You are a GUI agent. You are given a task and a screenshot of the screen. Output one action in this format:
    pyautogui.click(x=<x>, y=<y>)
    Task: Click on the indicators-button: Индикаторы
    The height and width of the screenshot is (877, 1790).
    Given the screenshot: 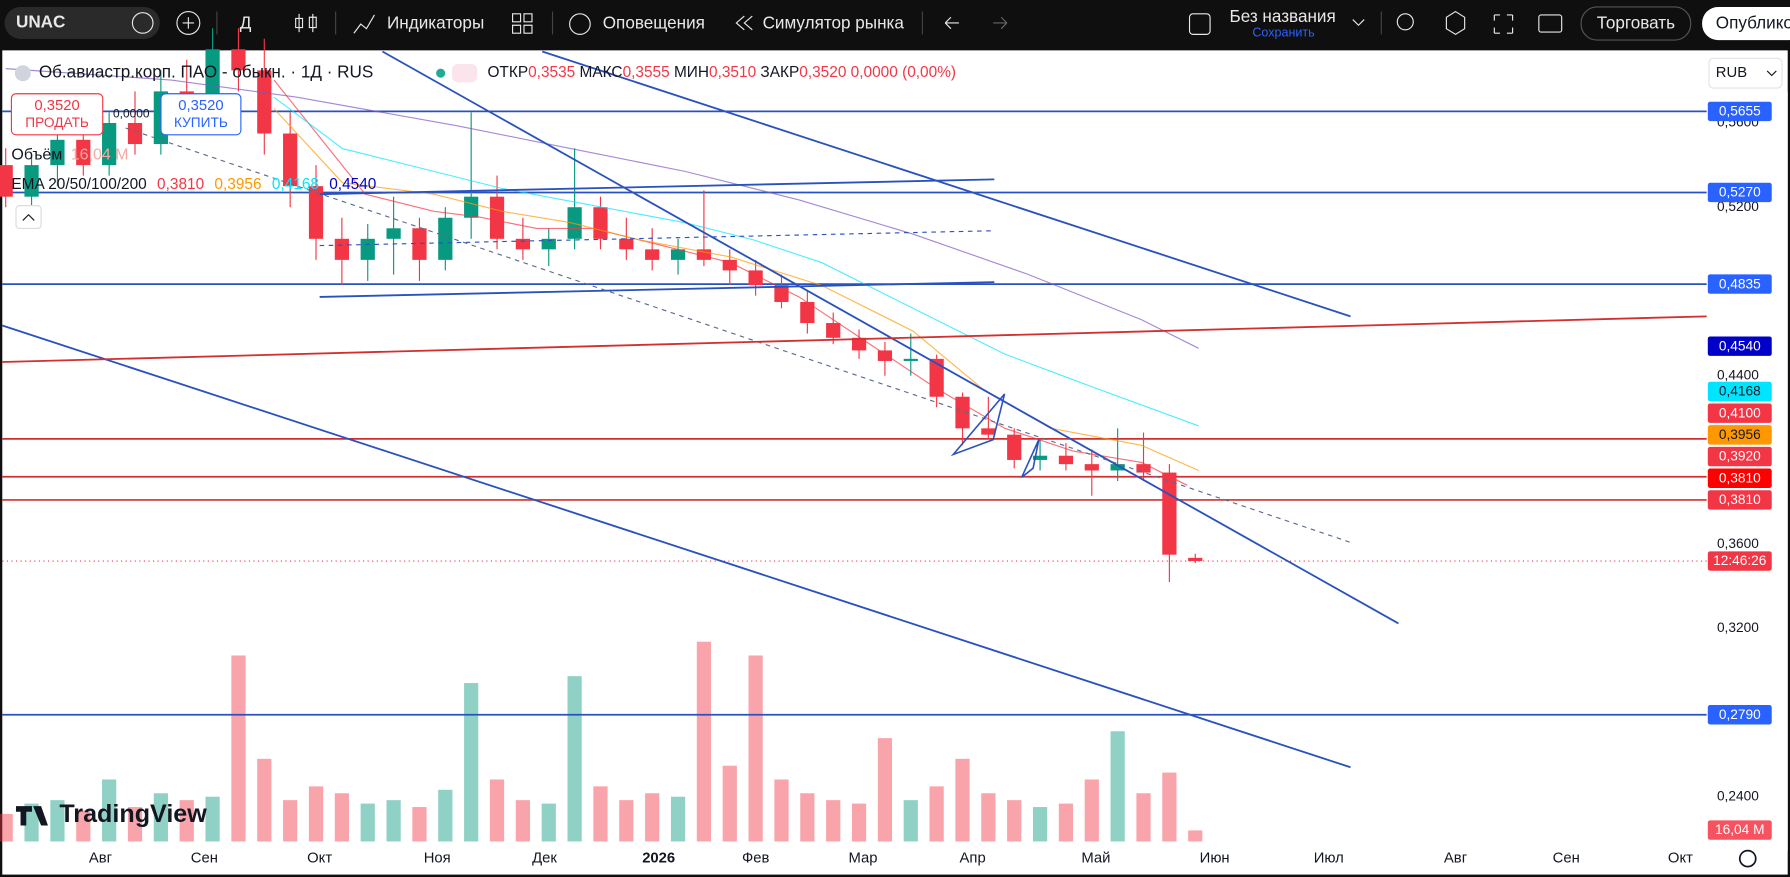 What is the action you would take?
    pyautogui.click(x=435, y=23)
    